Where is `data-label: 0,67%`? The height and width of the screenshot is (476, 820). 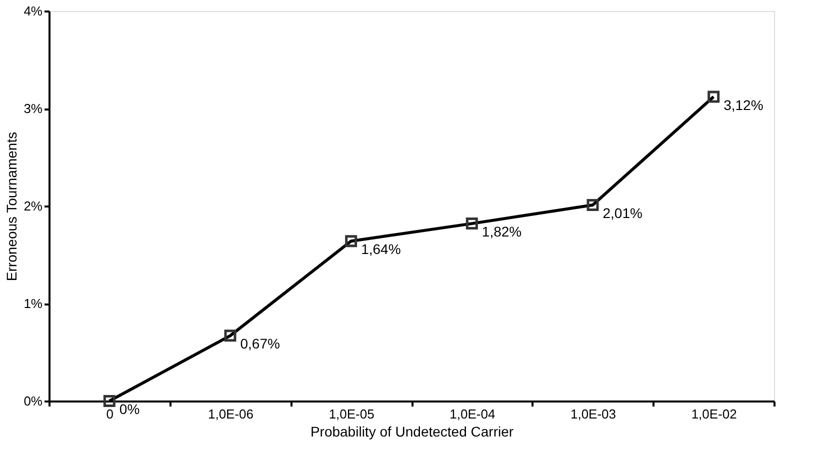 data-label: 0,67% is located at coordinates (260, 344).